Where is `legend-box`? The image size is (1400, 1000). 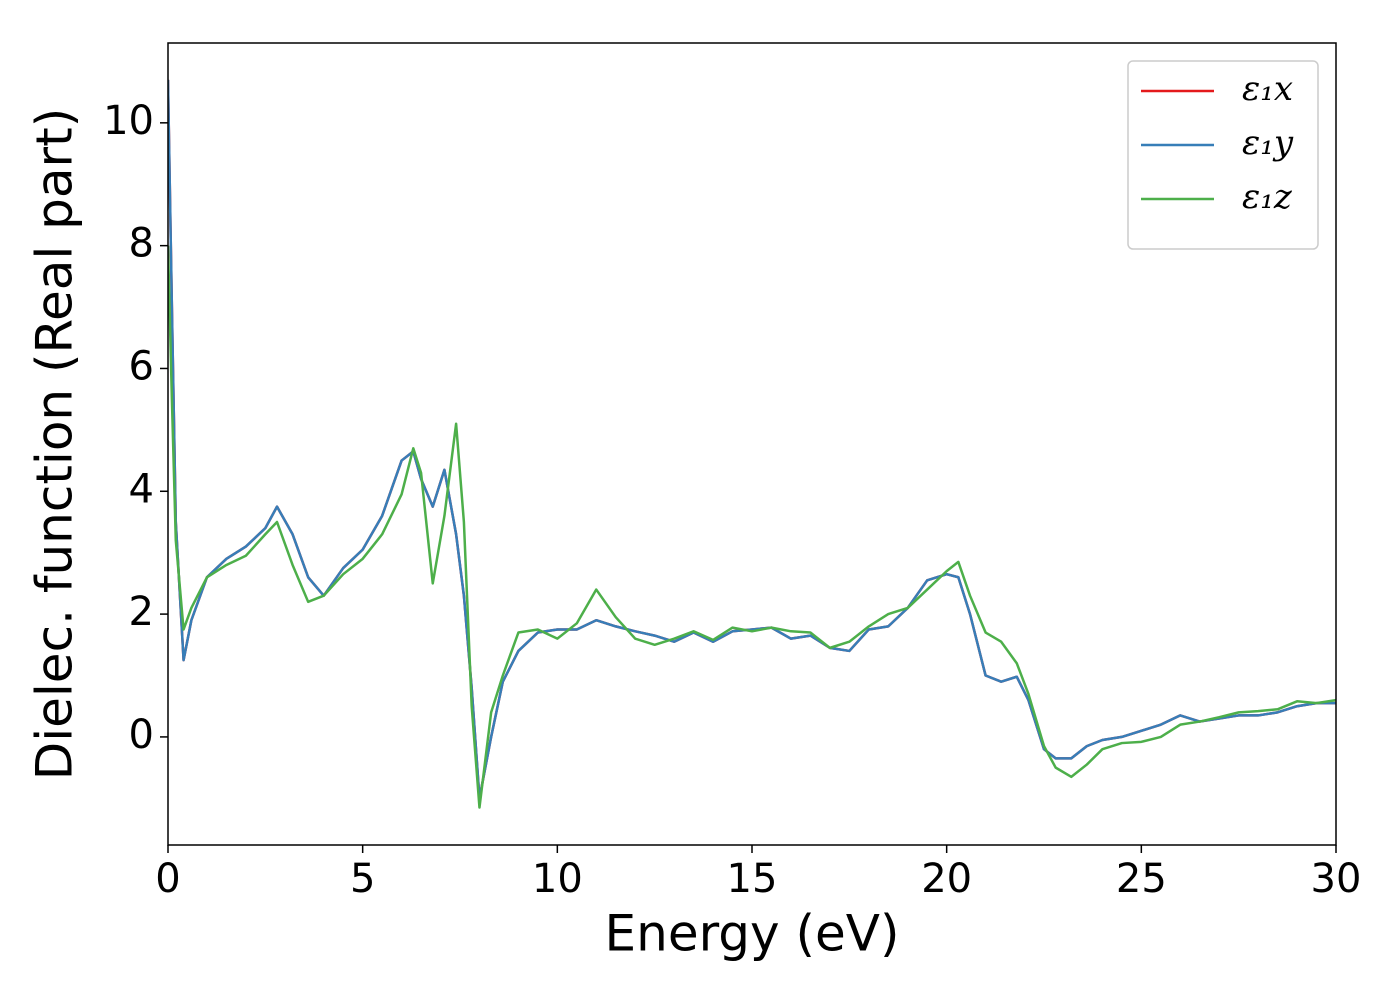 legend-box is located at coordinates (1223, 155).